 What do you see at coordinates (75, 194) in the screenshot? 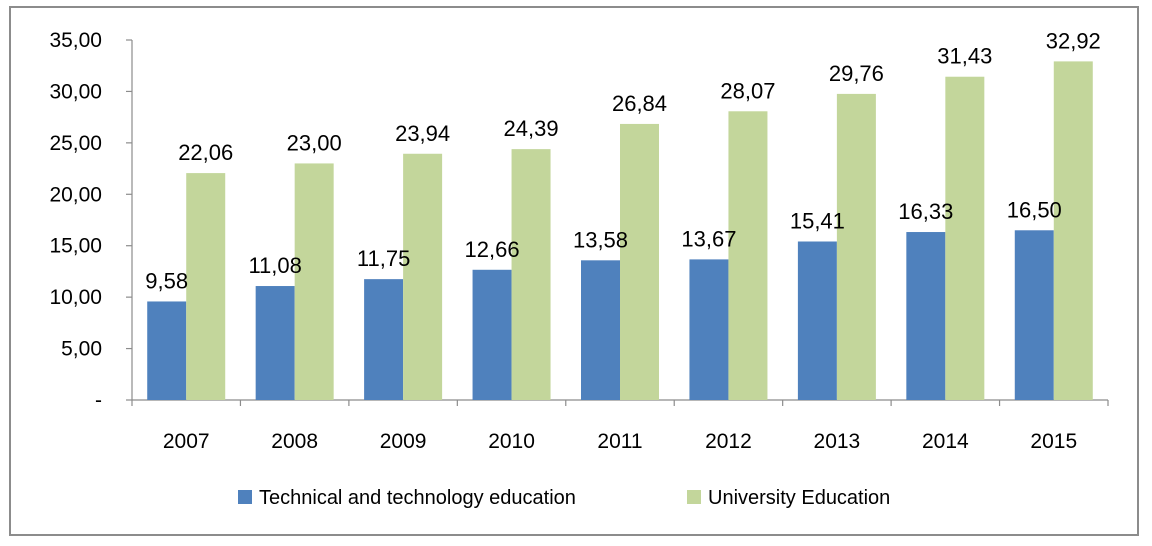
I see `y-tick-label: 20,00` at bounding box center [75, 194].